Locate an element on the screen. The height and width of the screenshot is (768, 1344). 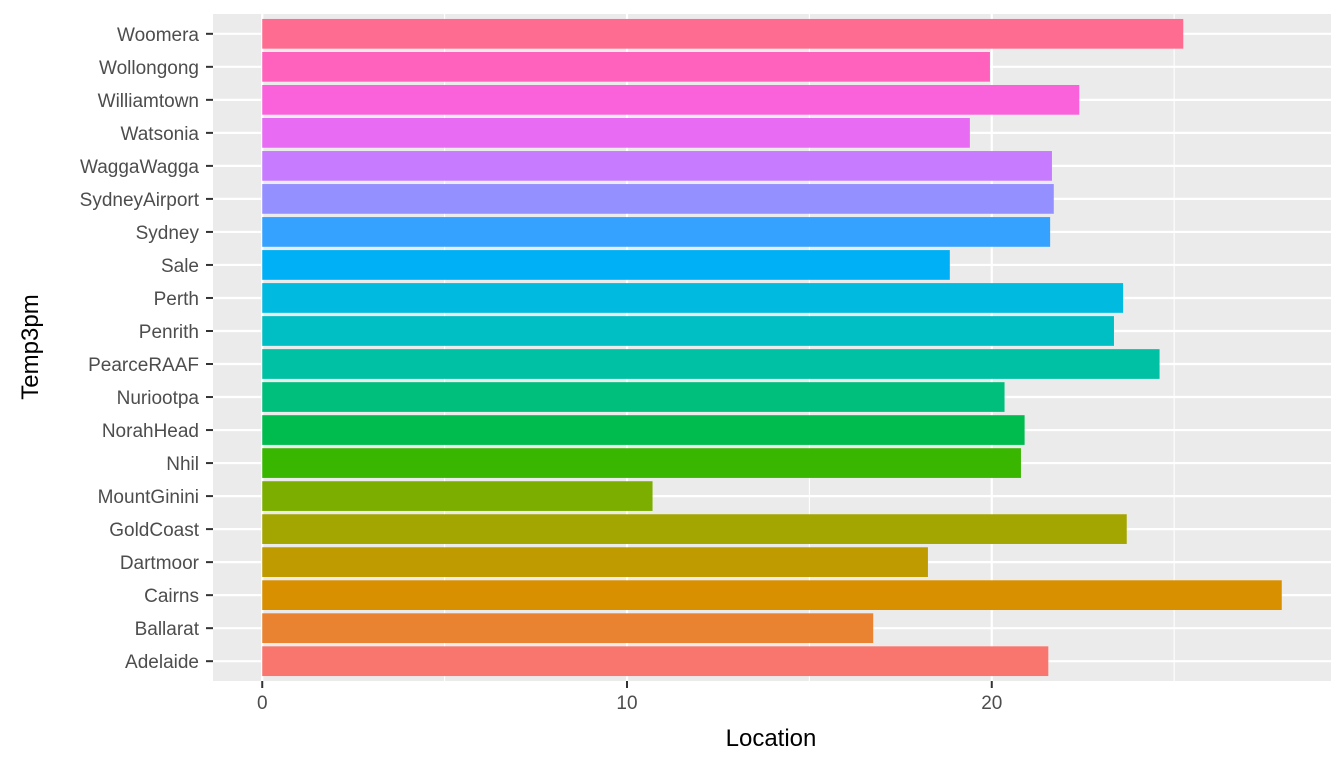
bar-watsonia is located at coordinates (616, 133).